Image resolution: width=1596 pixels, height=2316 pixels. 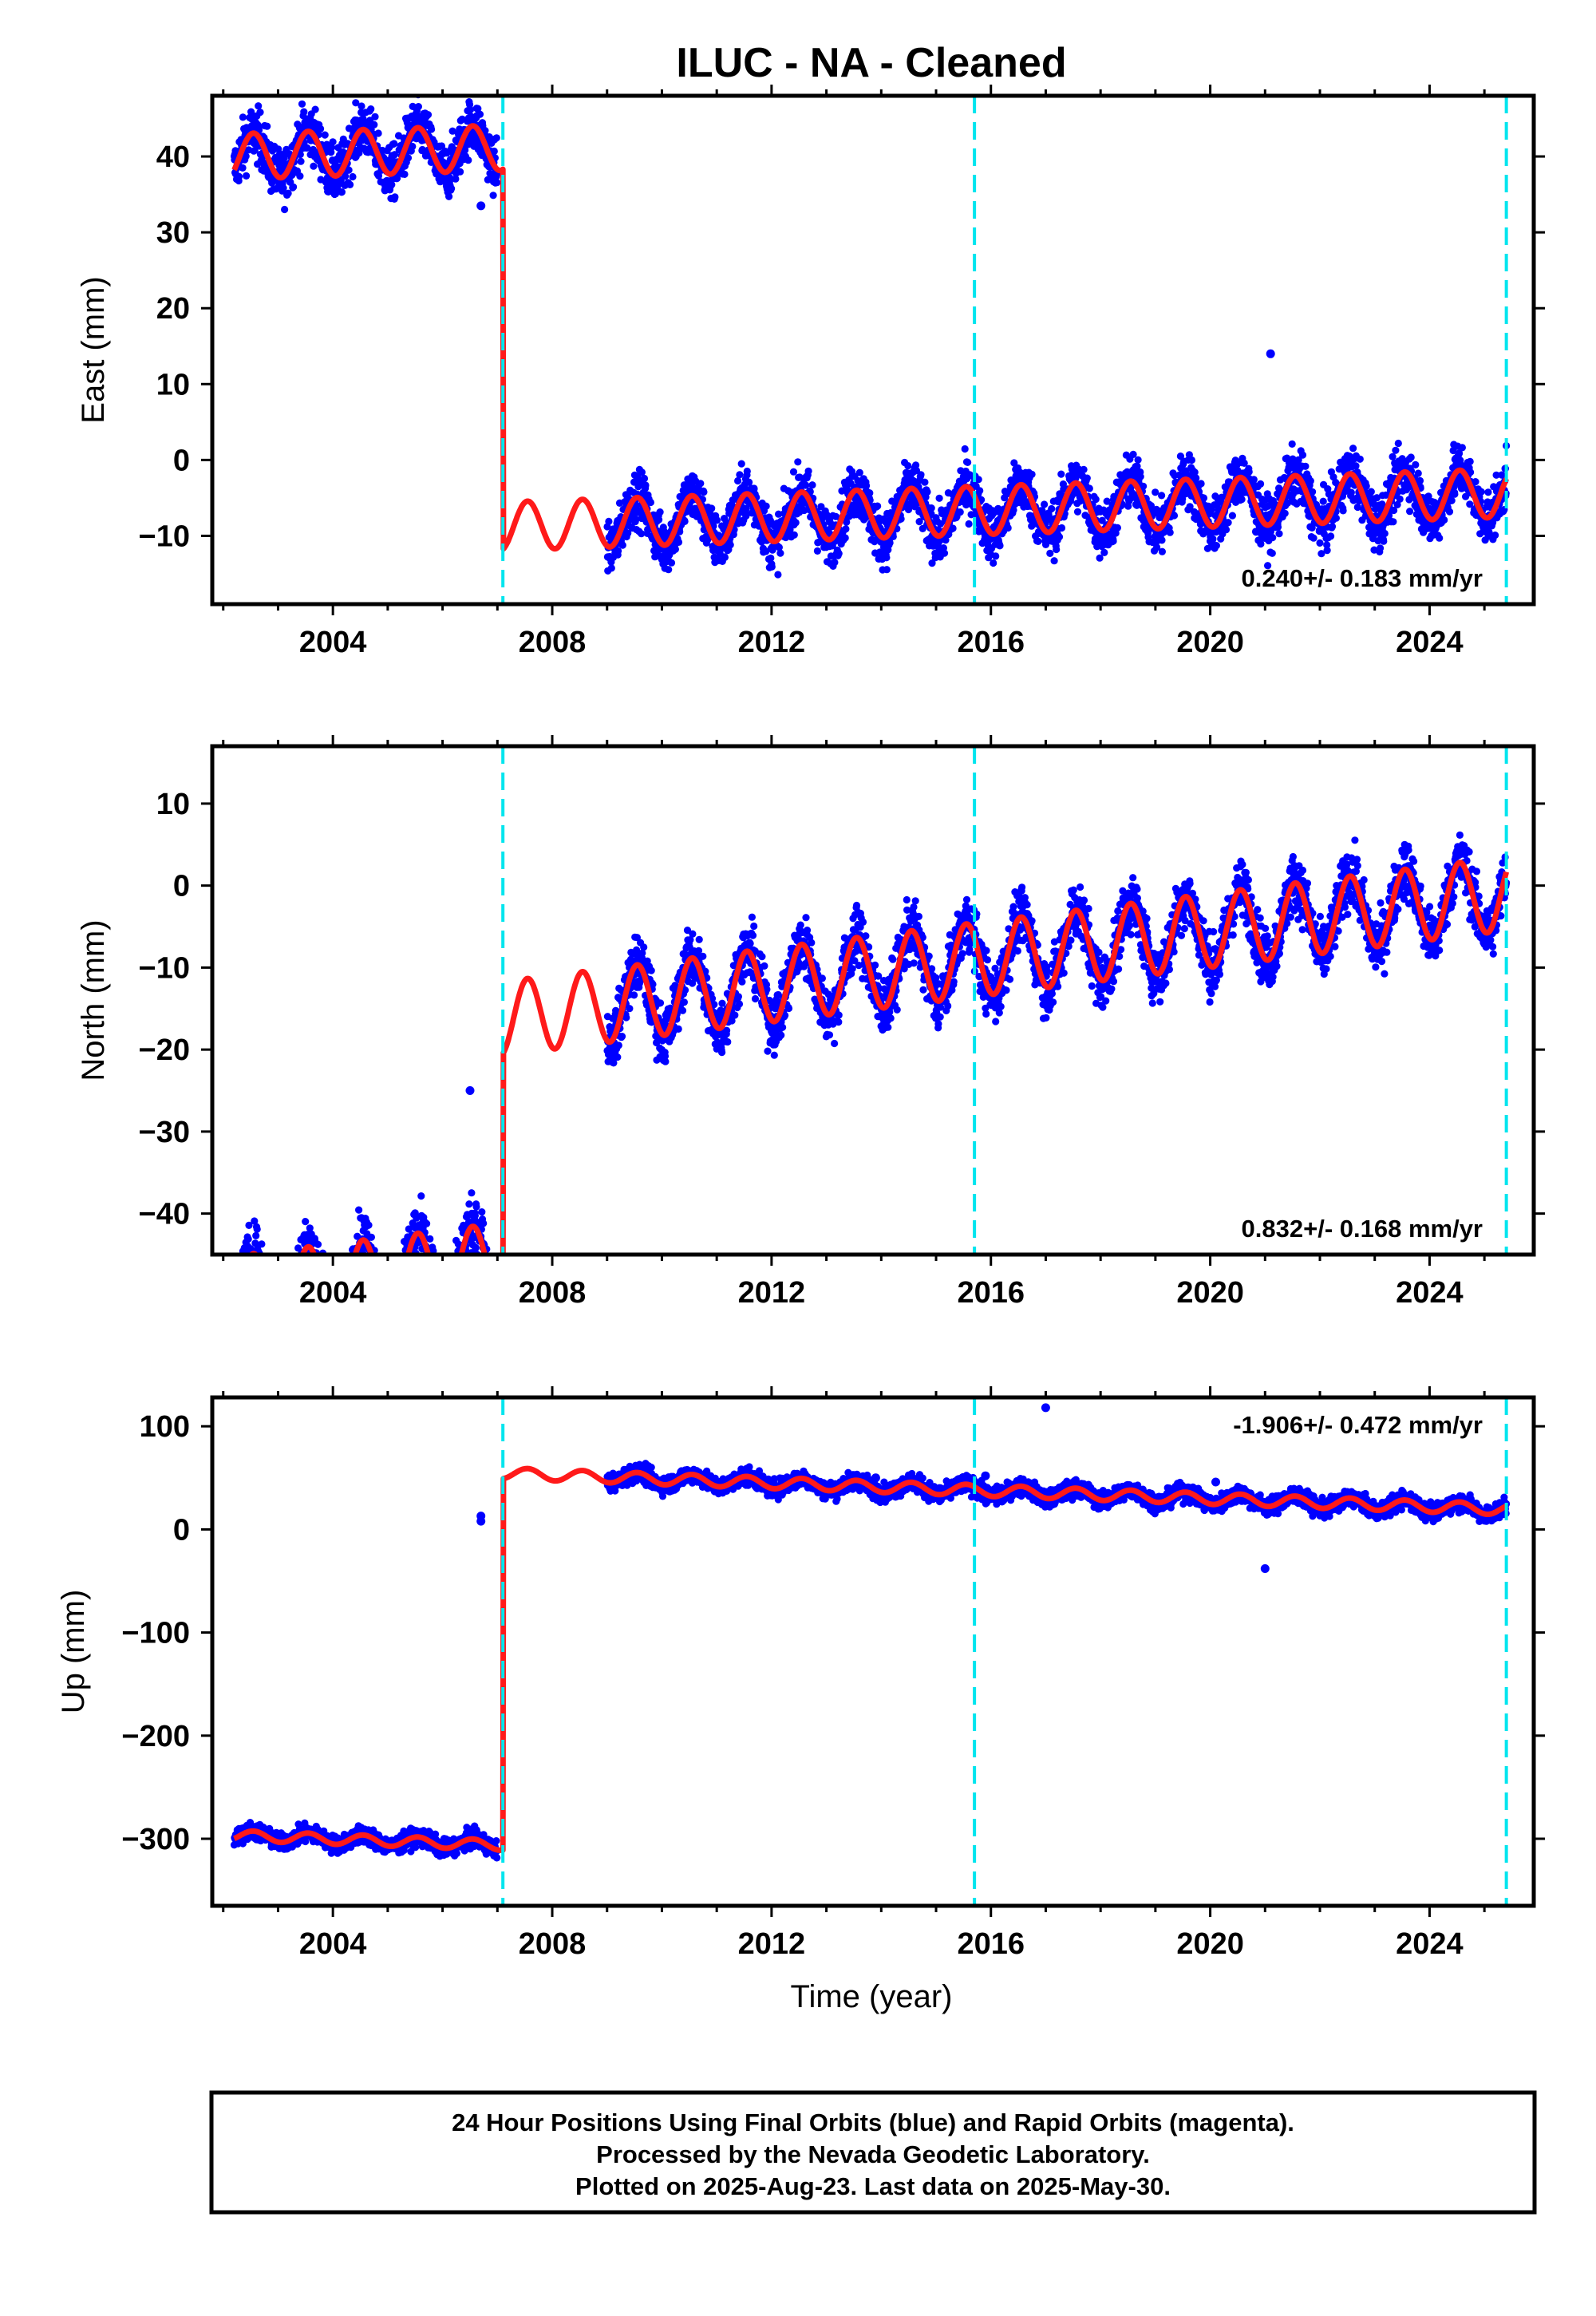 What do you see at coordinates (991, 642) in the screenshot?
I see `x-tick-label: 2016` at bounding box center [991, 642].